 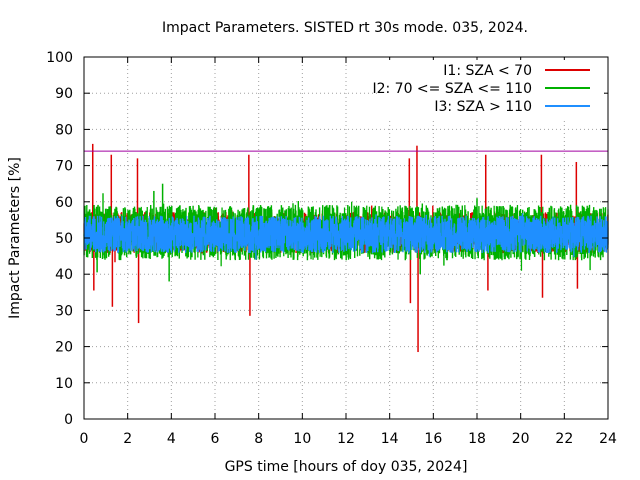 I want to click on series-line, so click(x=346, y=236).